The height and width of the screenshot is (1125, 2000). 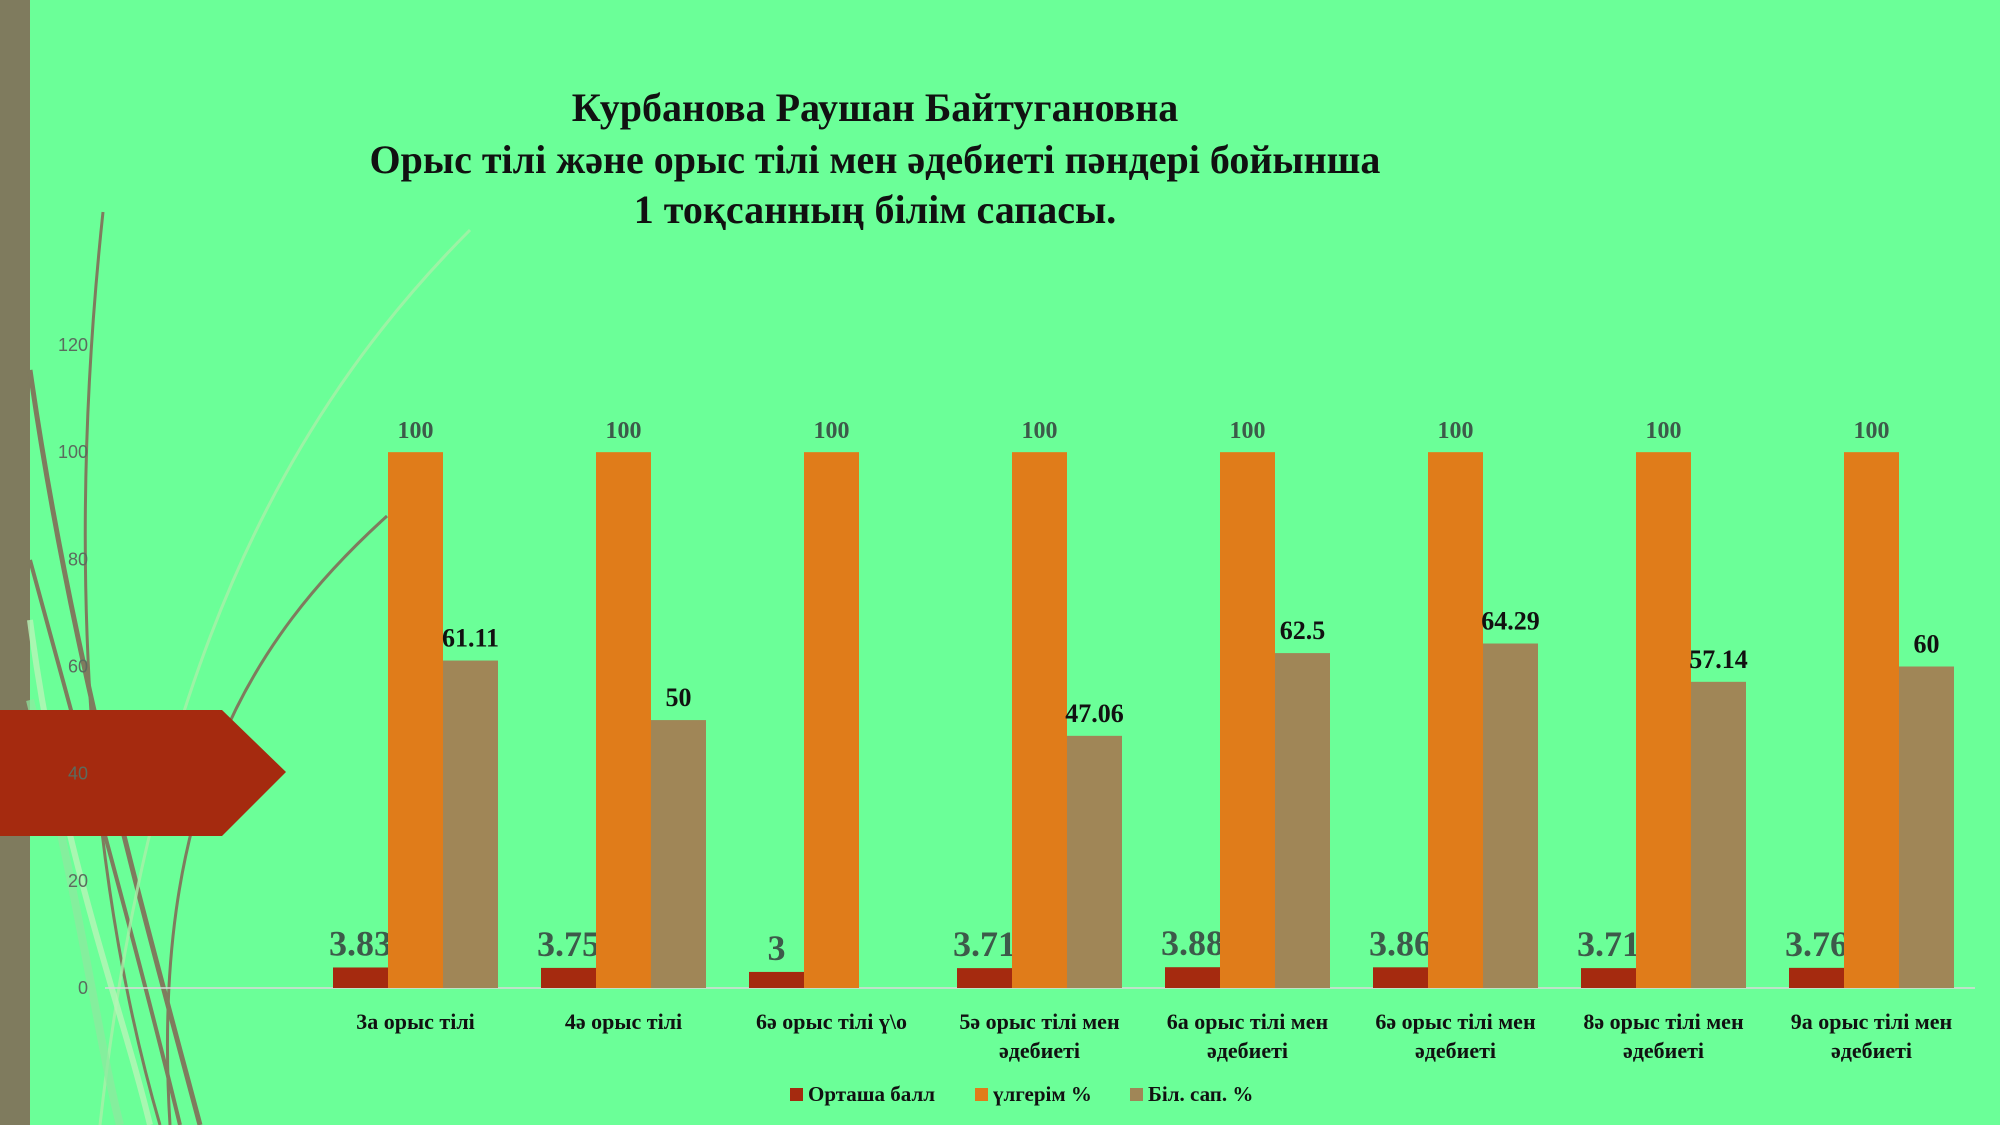 I want to click on y-tick-label: 60, so click(x=78, y=667).